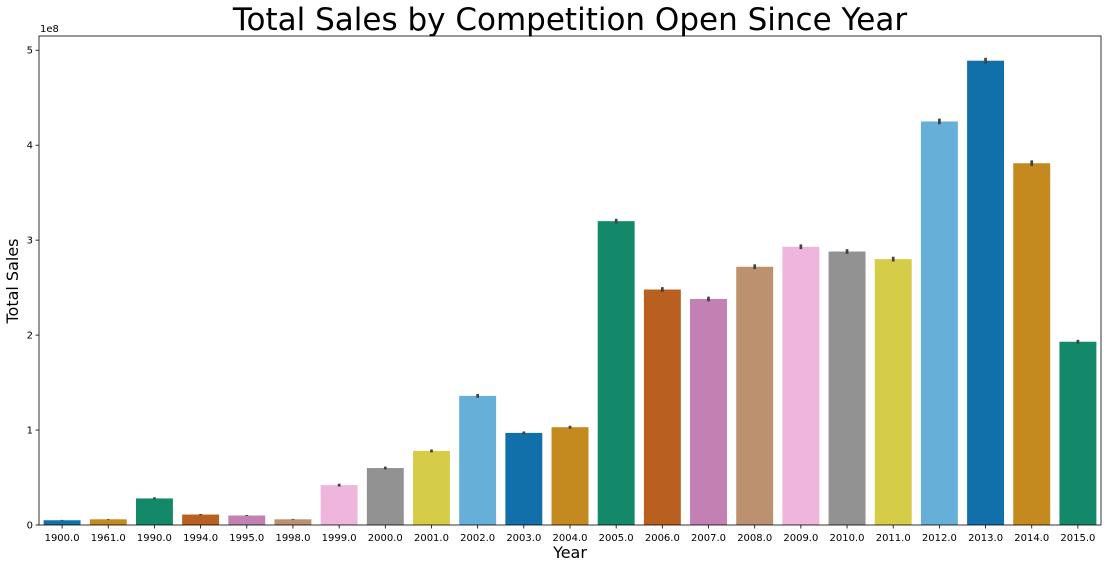  Describe the element at coordinates (385, 496) in the screenshot. I see `bar-2000.0` at that location.